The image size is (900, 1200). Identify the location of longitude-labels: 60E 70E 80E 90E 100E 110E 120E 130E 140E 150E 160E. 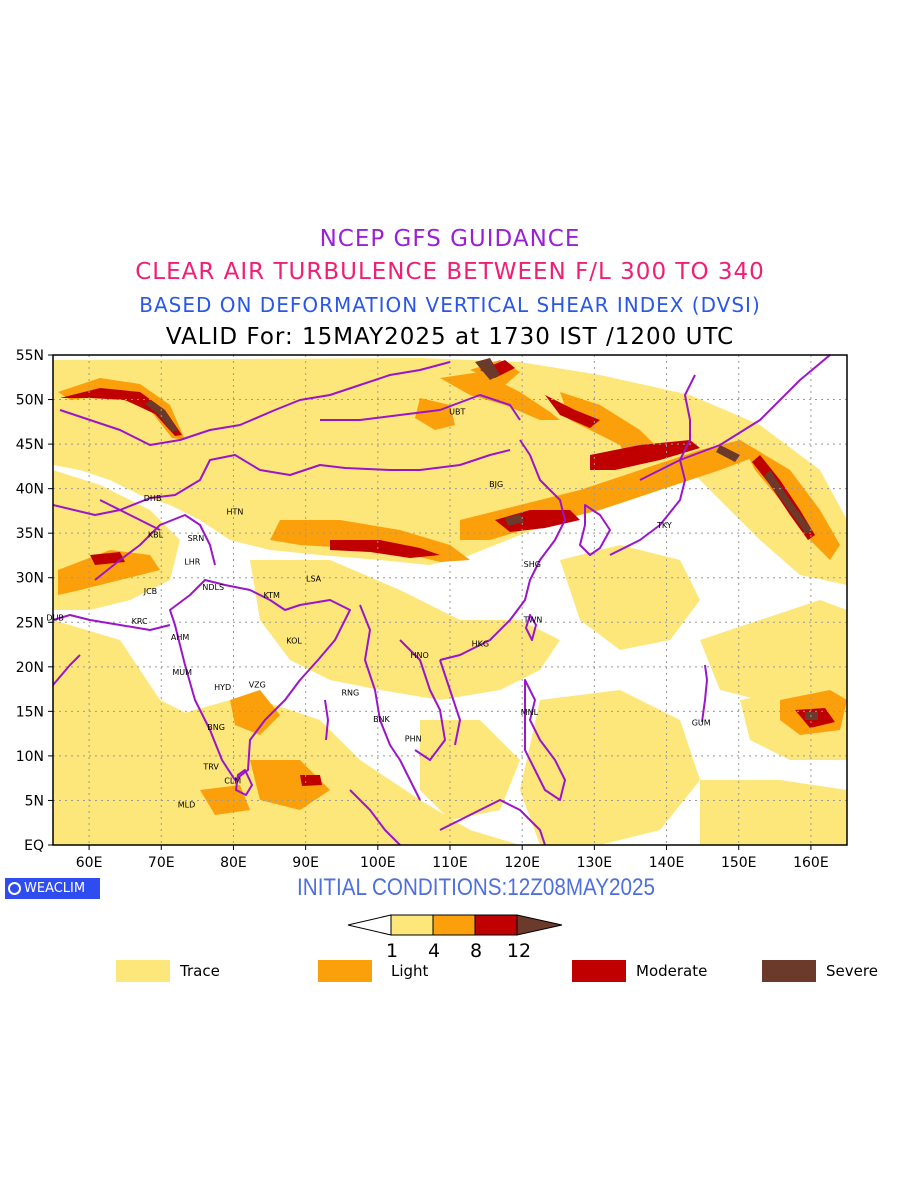
(452, 863).